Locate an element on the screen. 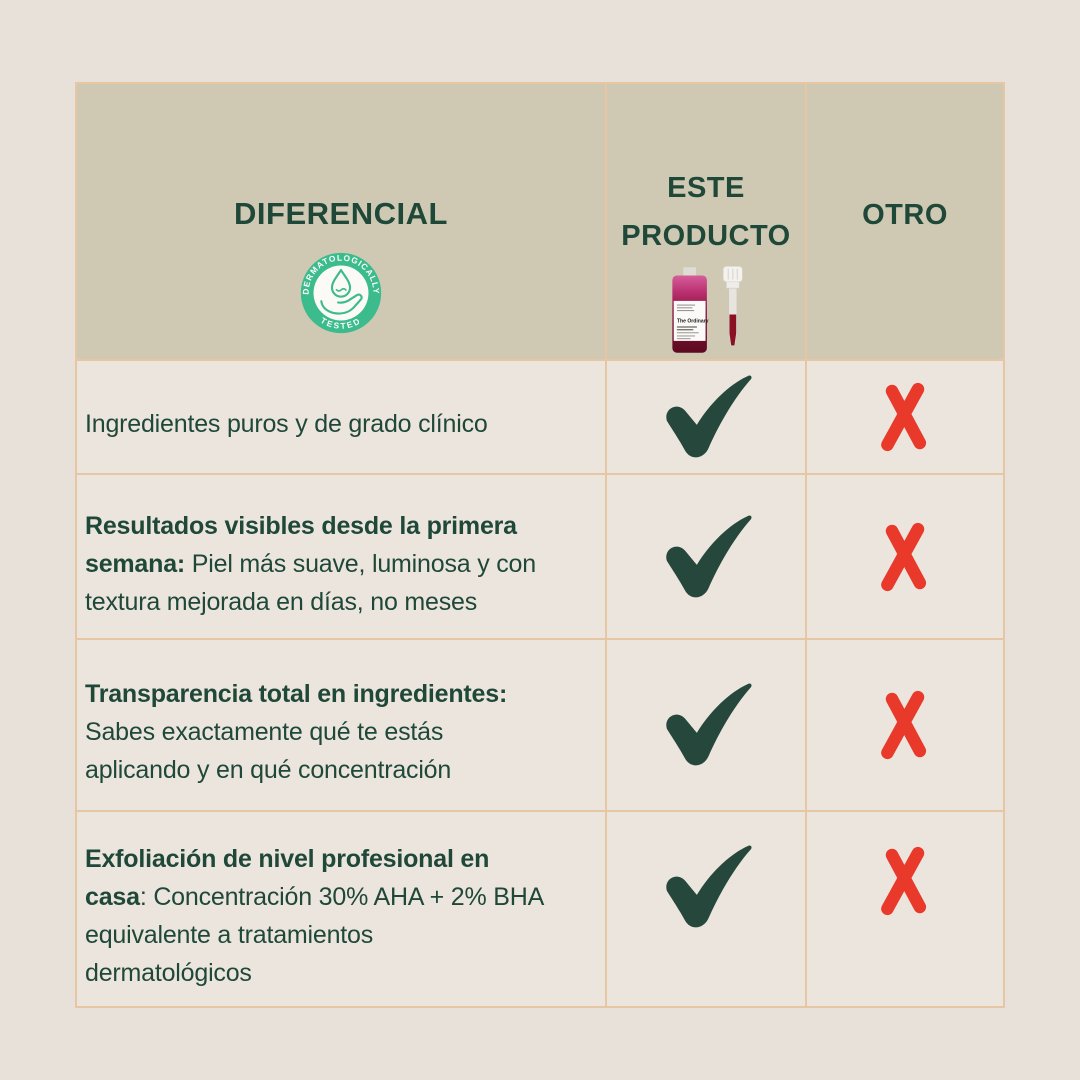 The width and height of the screenshot is (1080, 1080). product-brand-label: The Ordinary is located at coordinates (693, 322).